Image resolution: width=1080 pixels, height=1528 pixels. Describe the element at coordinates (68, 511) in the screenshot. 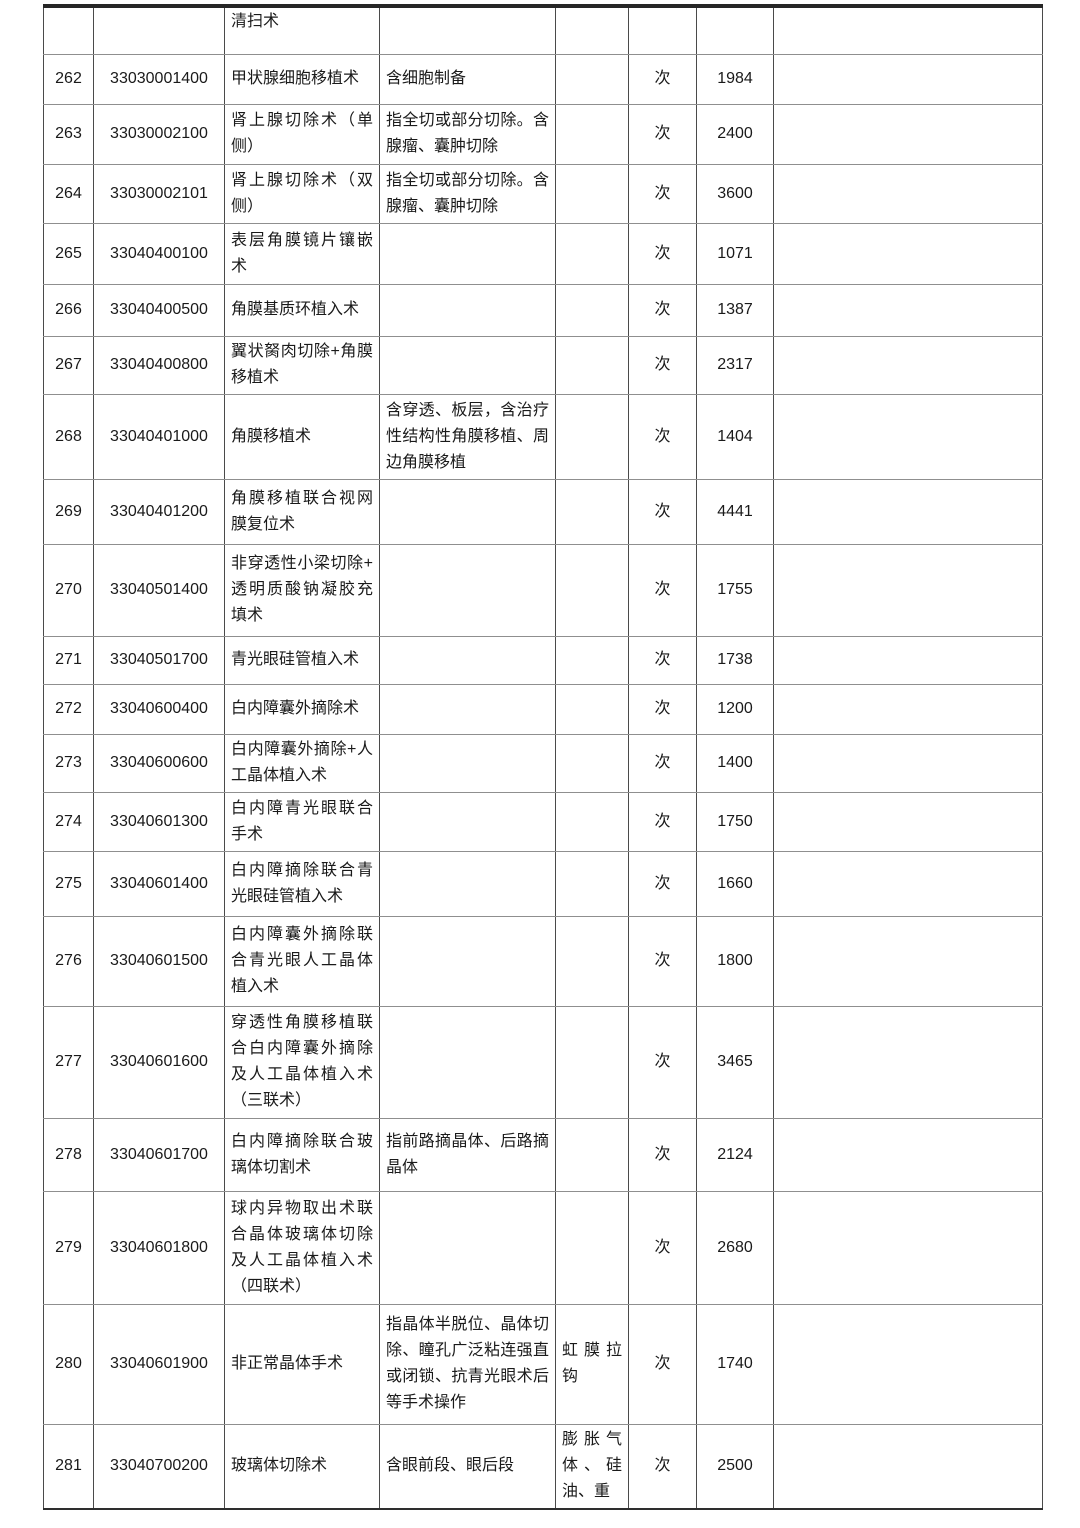

I see `row-number-cell: 269` at that location.